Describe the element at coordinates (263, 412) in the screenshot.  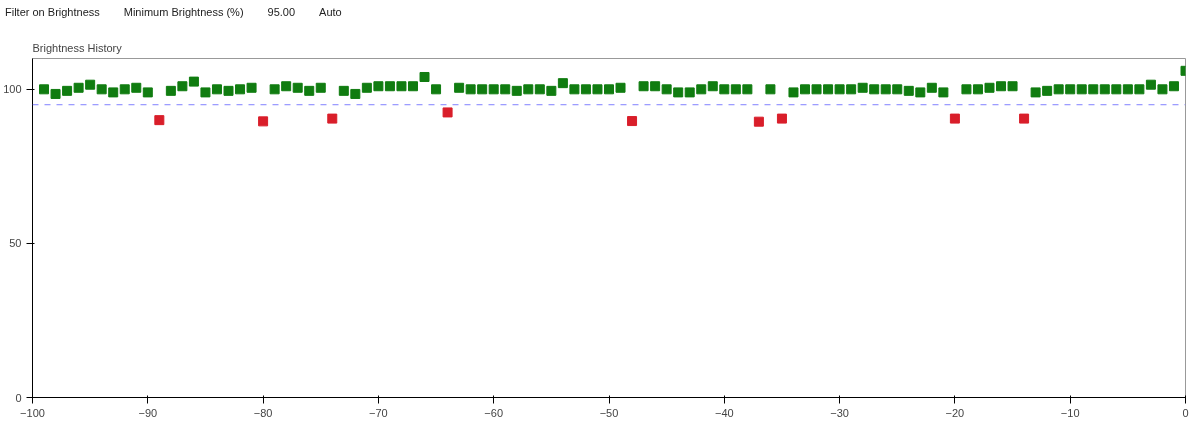
I see `x-tick-label: −80` at that location.